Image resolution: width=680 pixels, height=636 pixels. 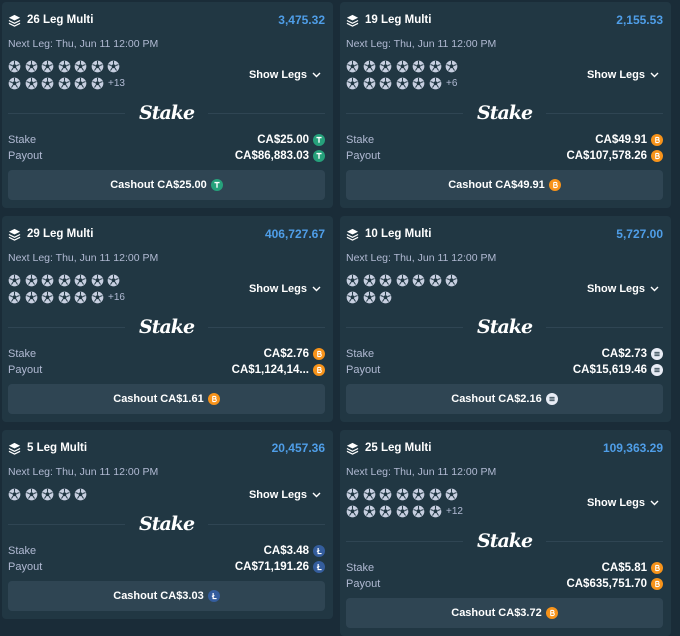 What do you see at coordinates (166, 185) in the screenshot?
I see `cashout-button: Cashout CA$25.00` at bounding box center [166, 185].